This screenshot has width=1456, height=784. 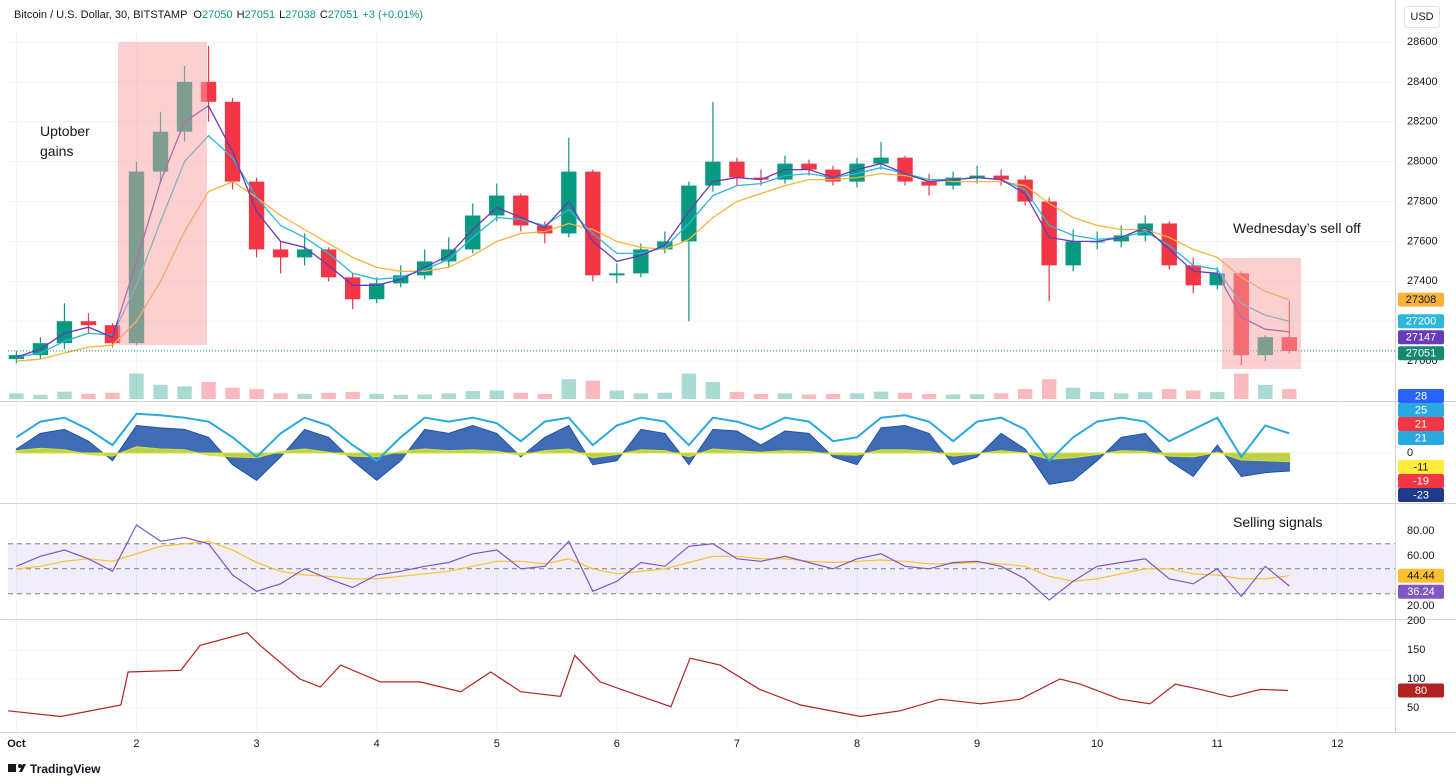 What do you see at coordinates (1422, 201) in the screenshot?
I see `y-tick-label: 27800` at bounding box center [1422, 201].